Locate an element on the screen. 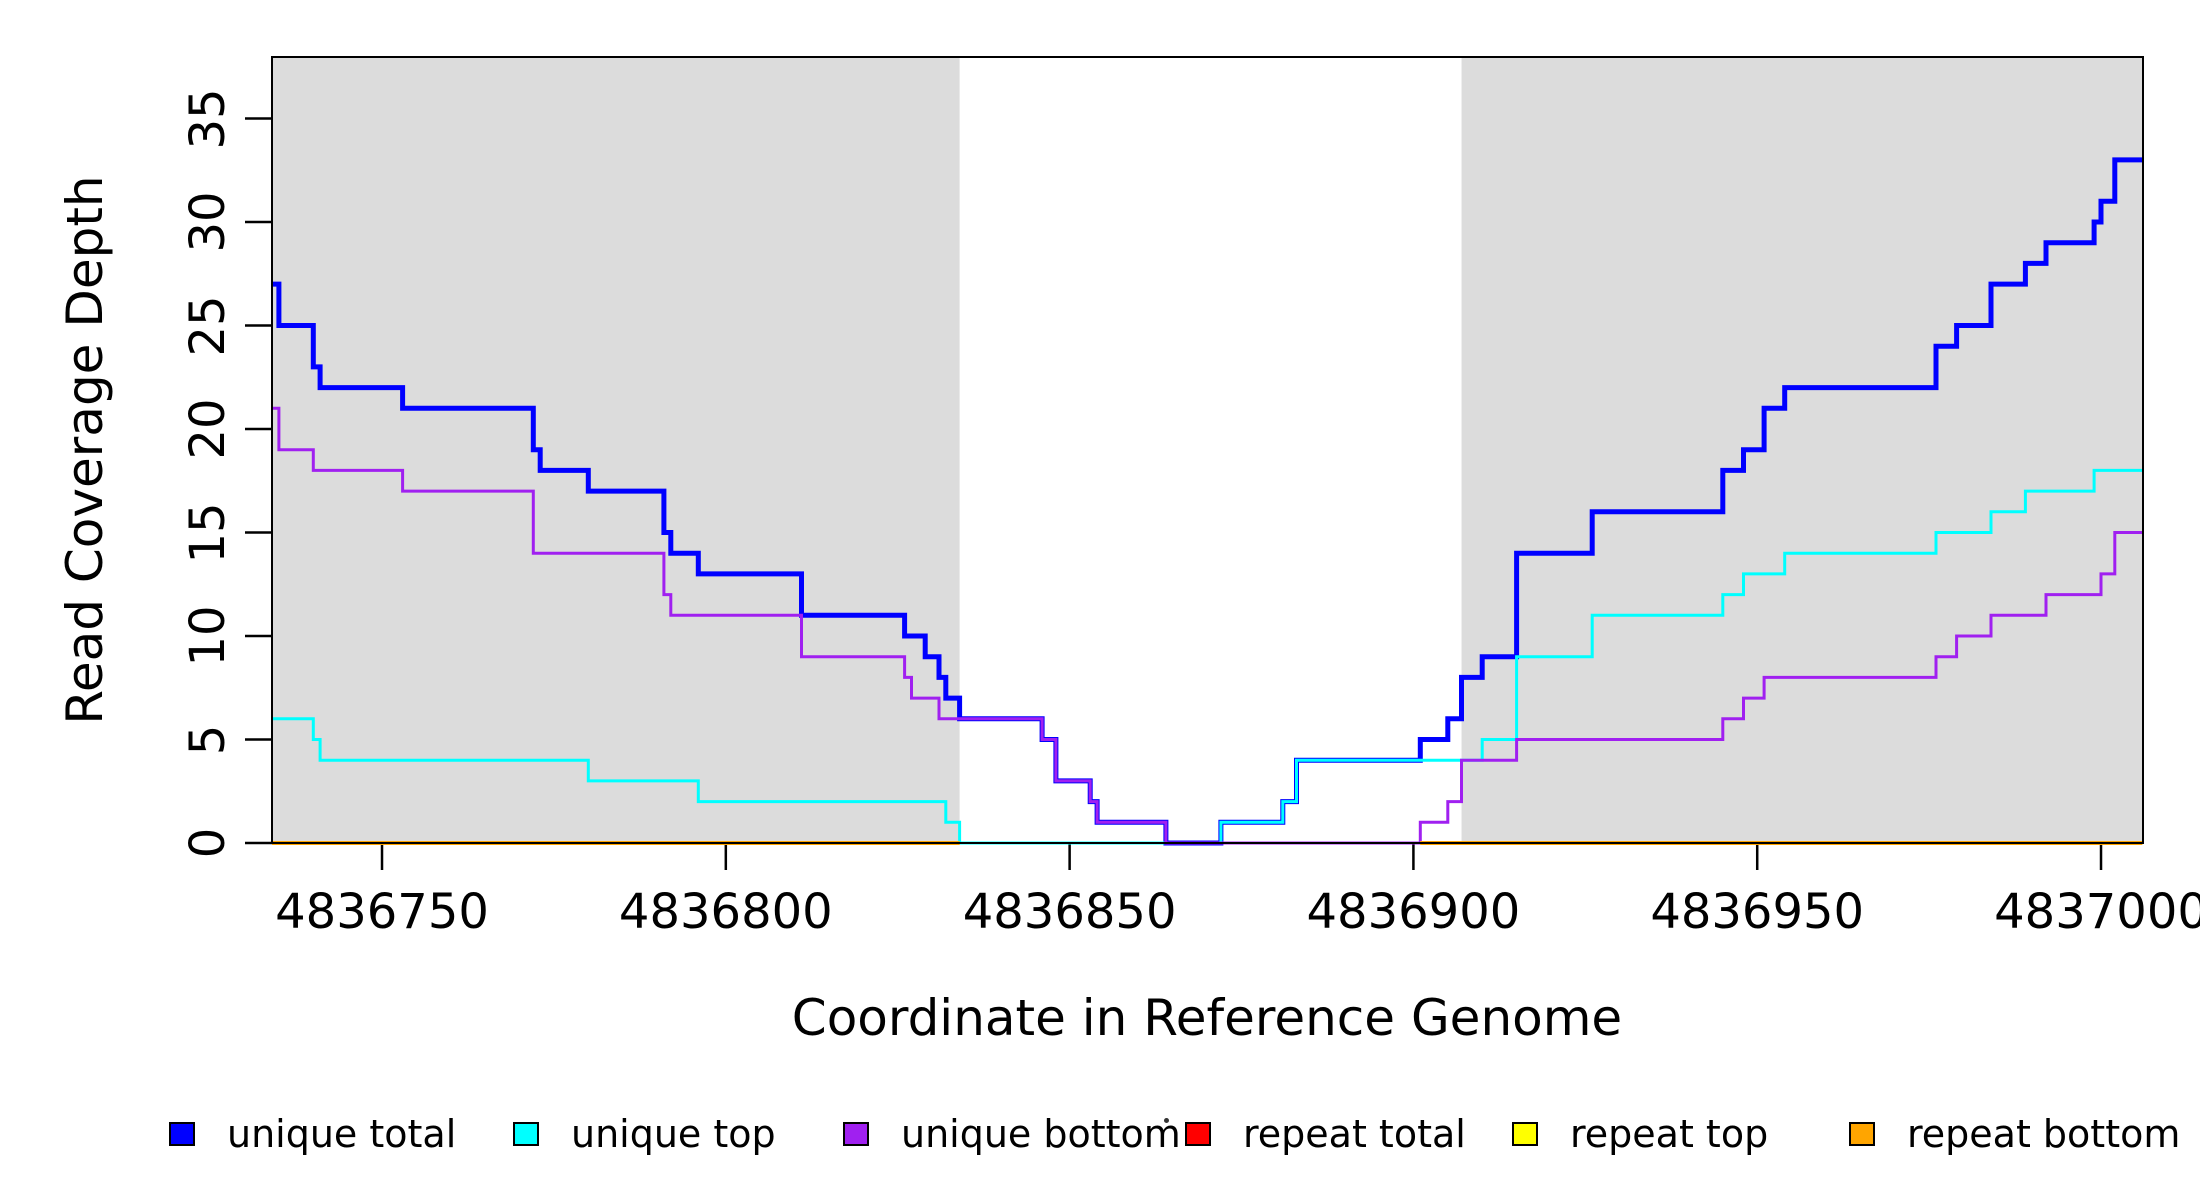 This screenshot has height=1200, width=2200. legend-label: repeat bottom is located at coordinates (2044, 1134).